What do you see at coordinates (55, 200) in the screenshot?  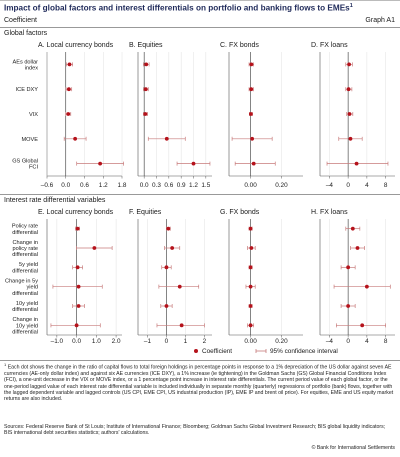 I see `section-label-differentials: Interest rate differential variables` at bounding box center [55, 200].